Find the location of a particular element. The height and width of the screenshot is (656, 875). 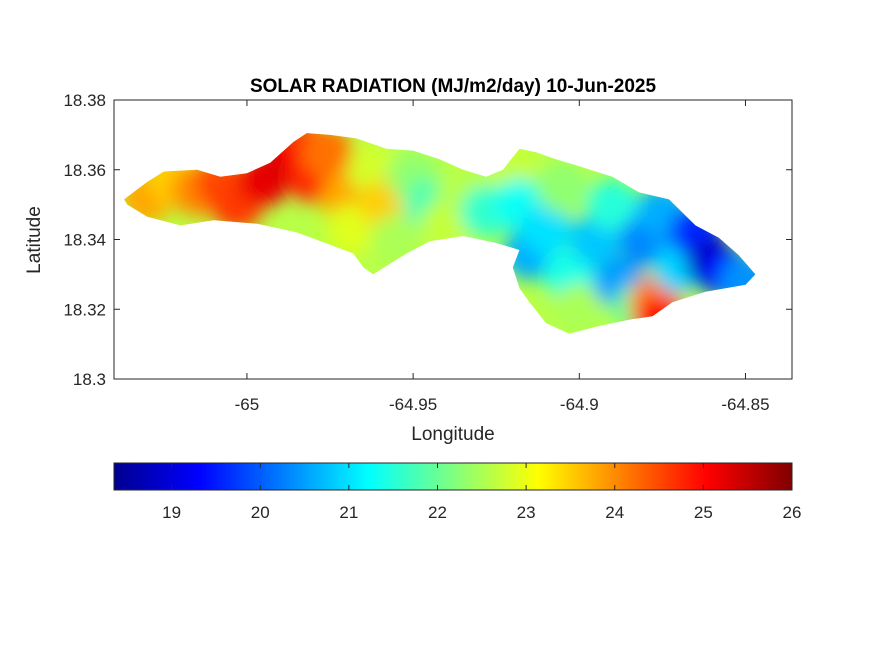

colorbar-tick-label: 19 is located at coordinates (171, 512).